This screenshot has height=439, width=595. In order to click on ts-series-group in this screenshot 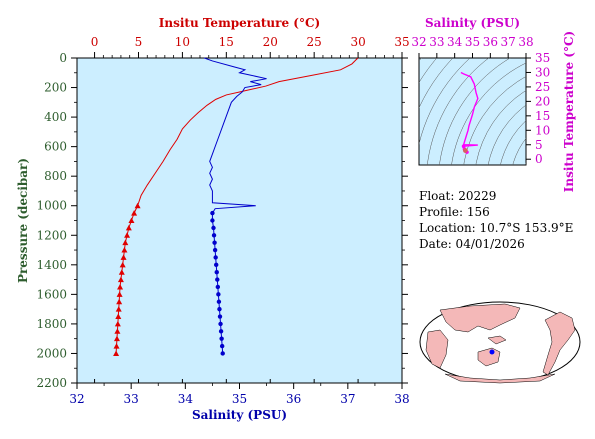, I will do `click(469, 112)`.